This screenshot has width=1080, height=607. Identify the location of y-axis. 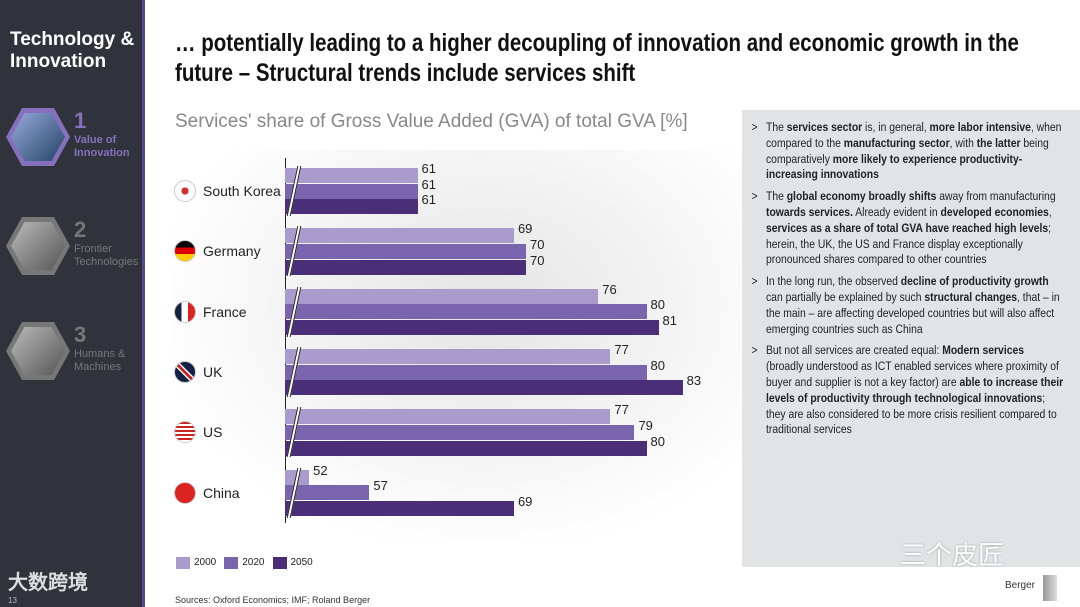
(285, 340).